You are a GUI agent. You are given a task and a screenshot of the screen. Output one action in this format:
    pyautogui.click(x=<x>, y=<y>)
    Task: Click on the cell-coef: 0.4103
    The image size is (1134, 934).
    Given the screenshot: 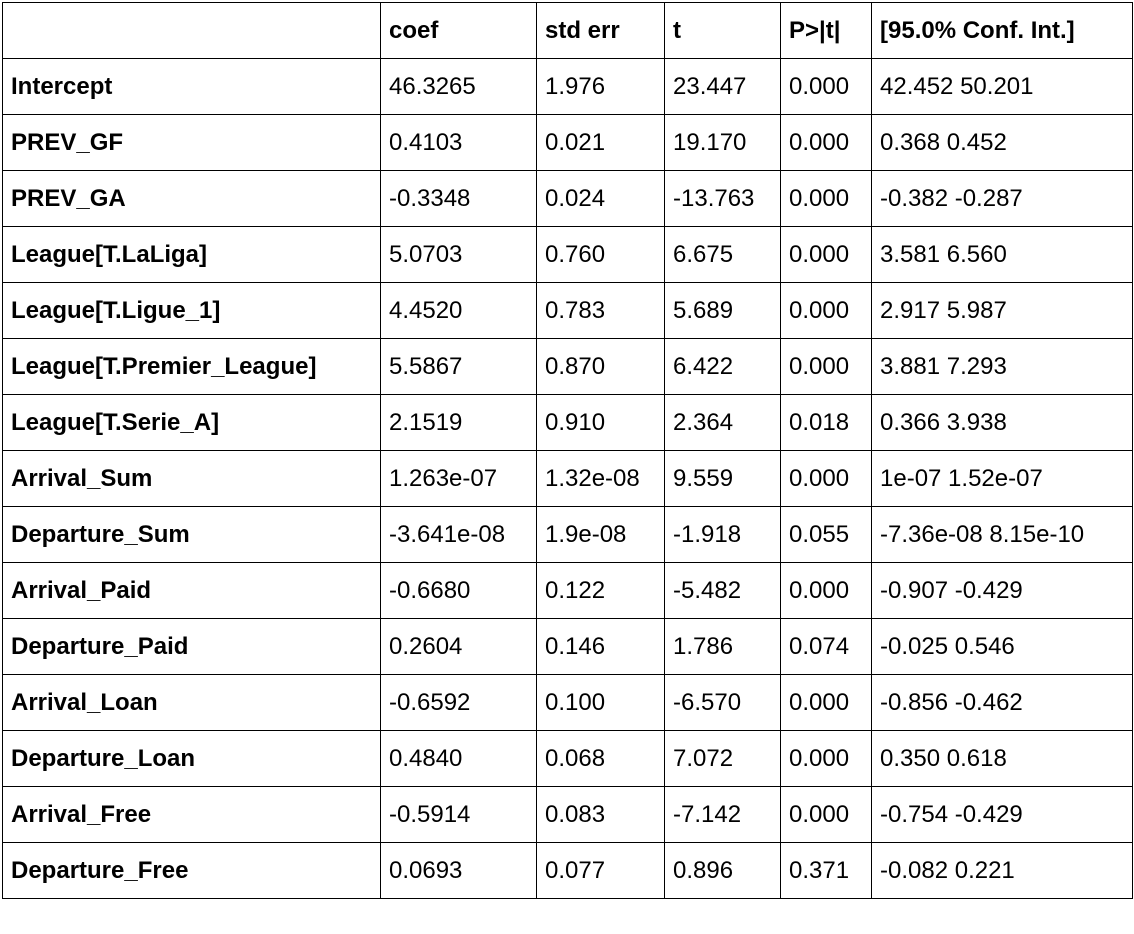 What is the action you would take?
    pyautogui.click(x=458, y=142)
    